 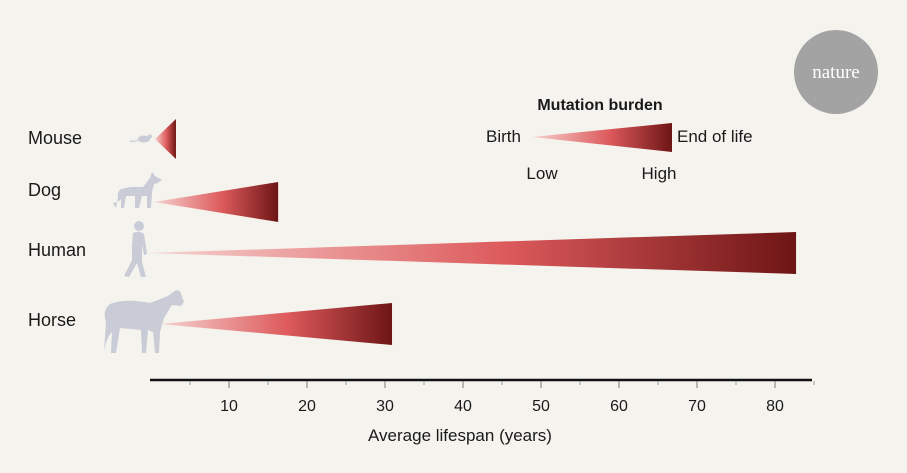 What do you see at coordinates (602, 137) in the screenshot?
I see `legend-wedge` at bounding box center [602, 137].